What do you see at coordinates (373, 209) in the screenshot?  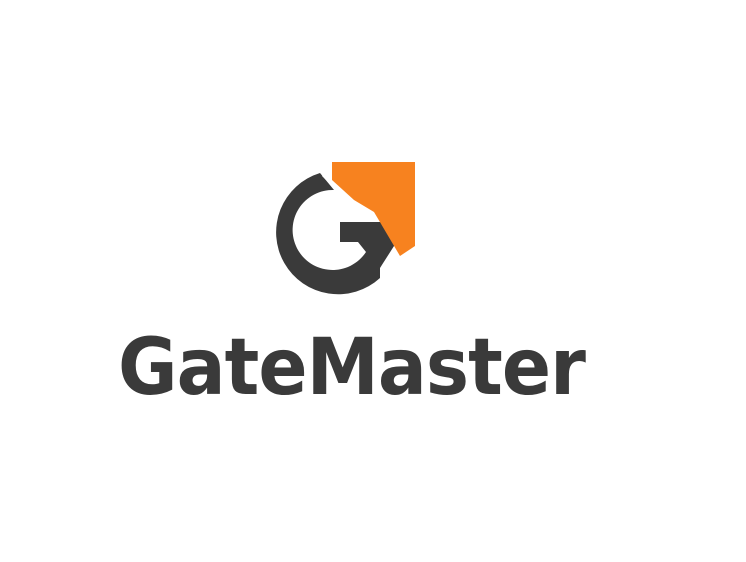 I see `orange-arrow-shape` at bounding box center [373, 209].